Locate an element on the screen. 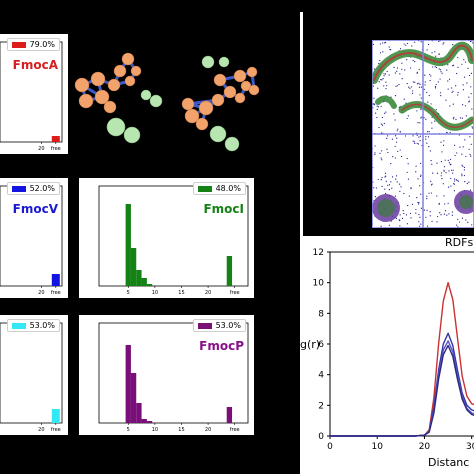 Image resolution: width=474 pixels, height=474 pixels. peptide-name: FmocV is located at coordinates (35, 209).